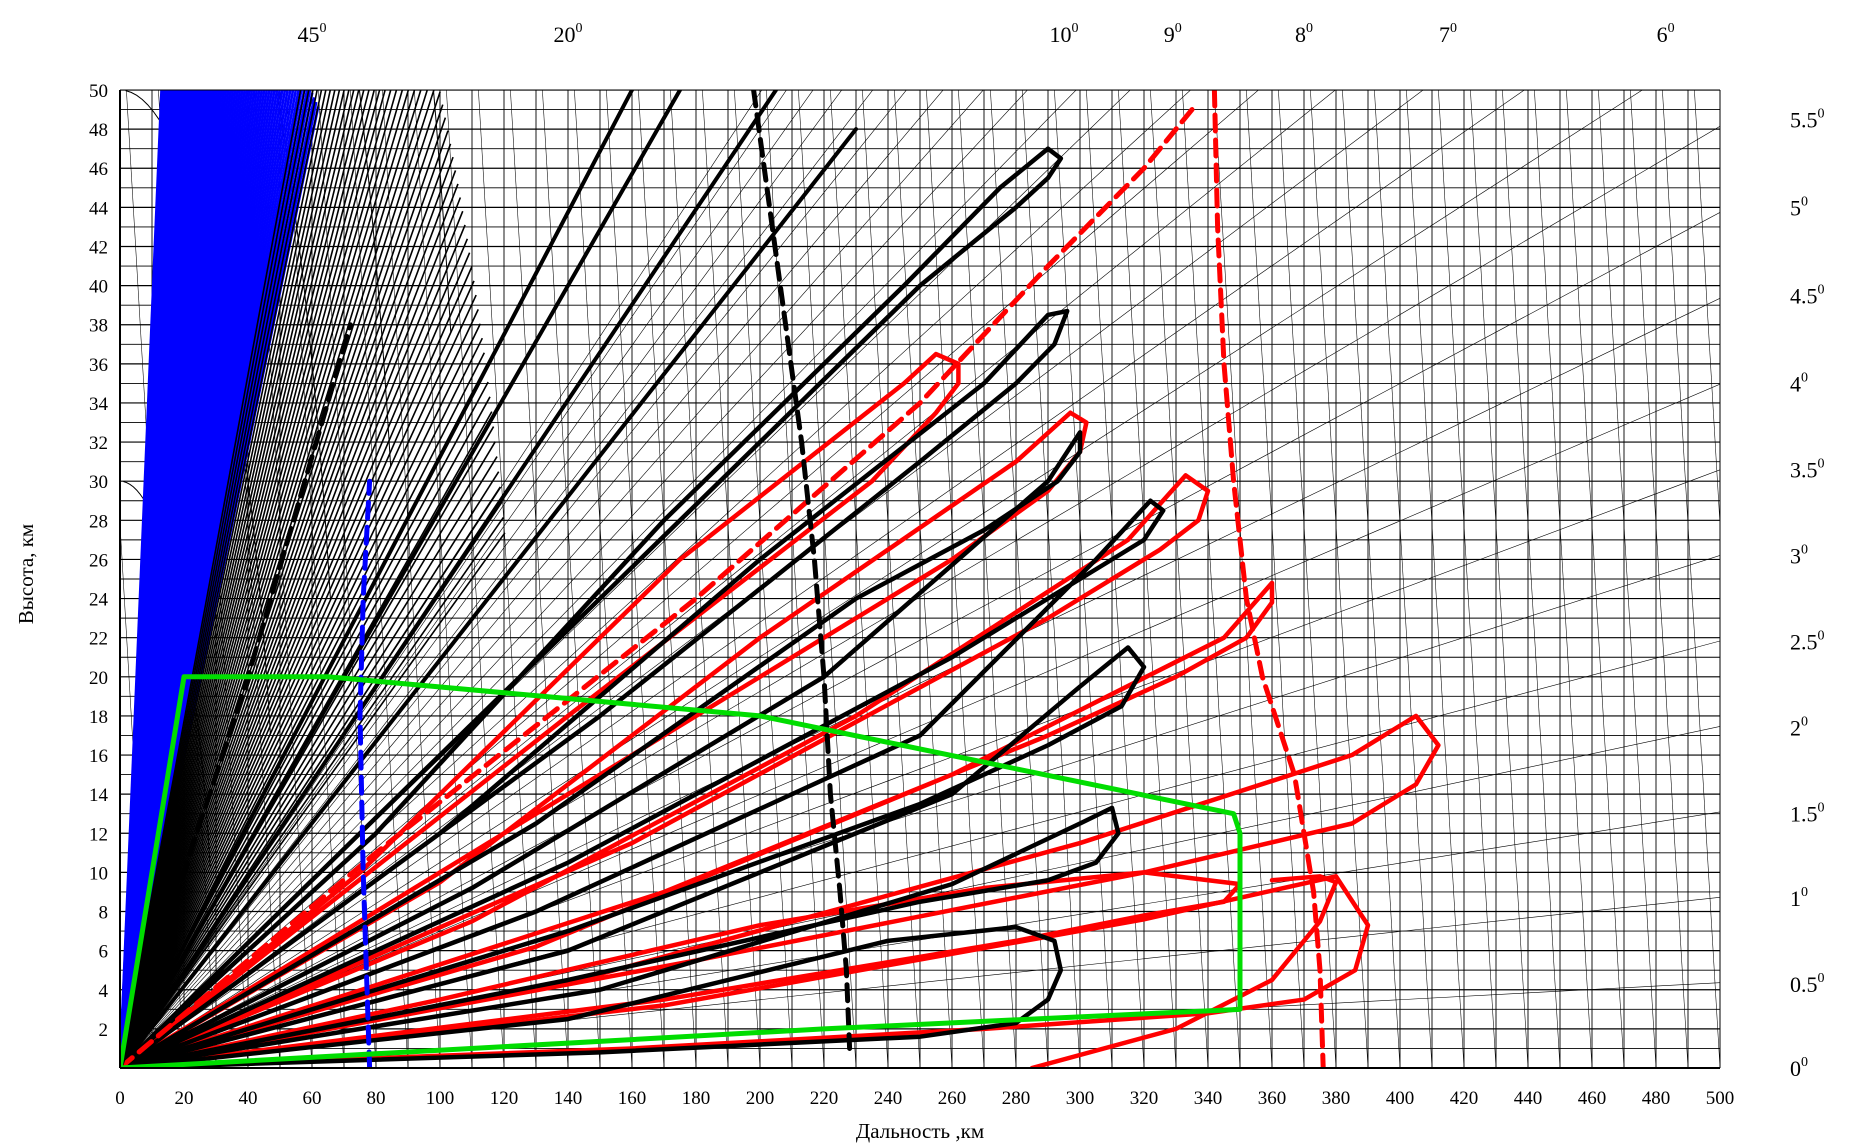 This screenshot has height=1143, width=1852. What do you see at coordinates (1016, 1098) in the screenshot?
I see `x-tick-label: 280` at bounding box center [1016, 1098].